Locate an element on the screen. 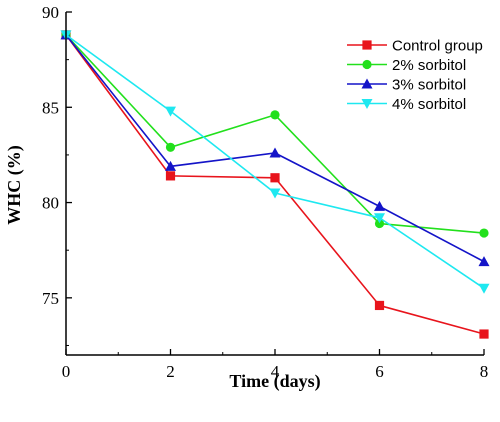 This screenshot has height=422, width=500. legend-label: 4% sorbitol is located at coordinates (429, 104).